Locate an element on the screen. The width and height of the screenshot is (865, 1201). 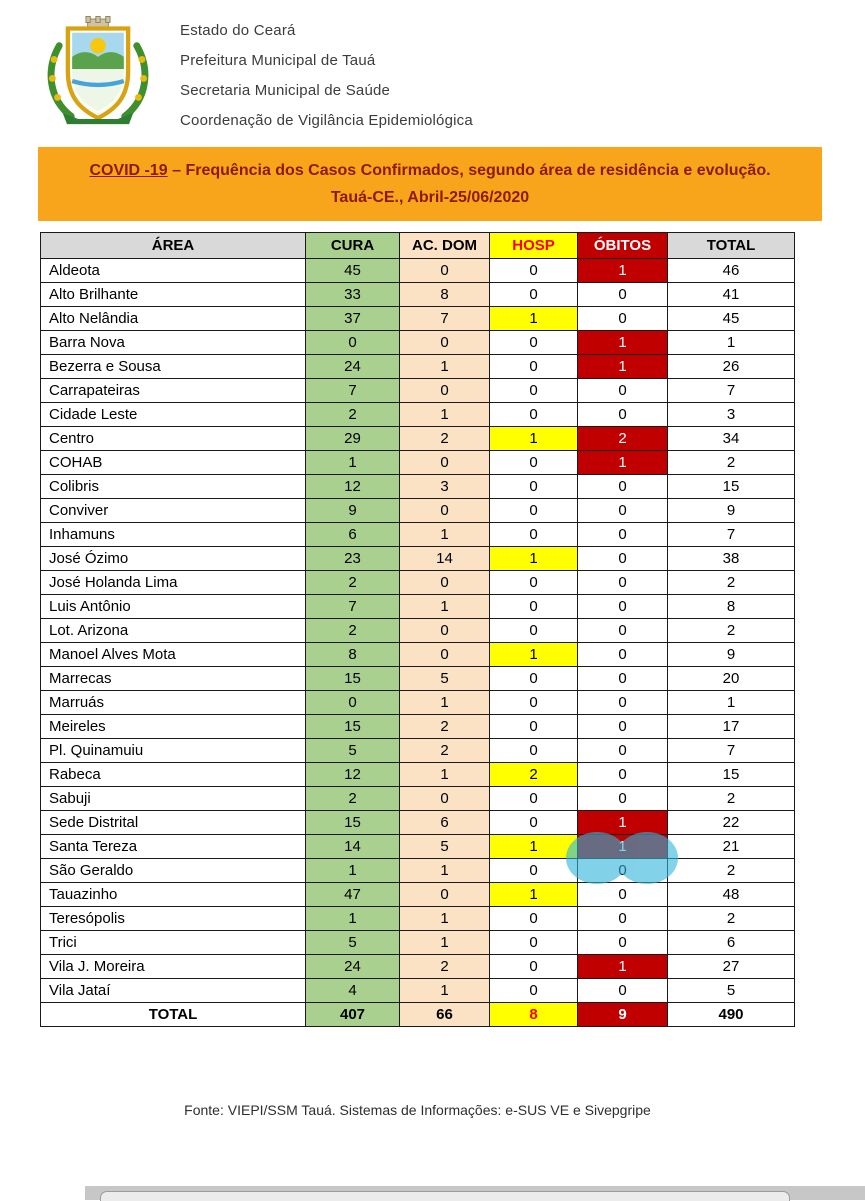
table-row: Santa Tereza 14 5 1 1 21 is located at coordinates (417, 846).